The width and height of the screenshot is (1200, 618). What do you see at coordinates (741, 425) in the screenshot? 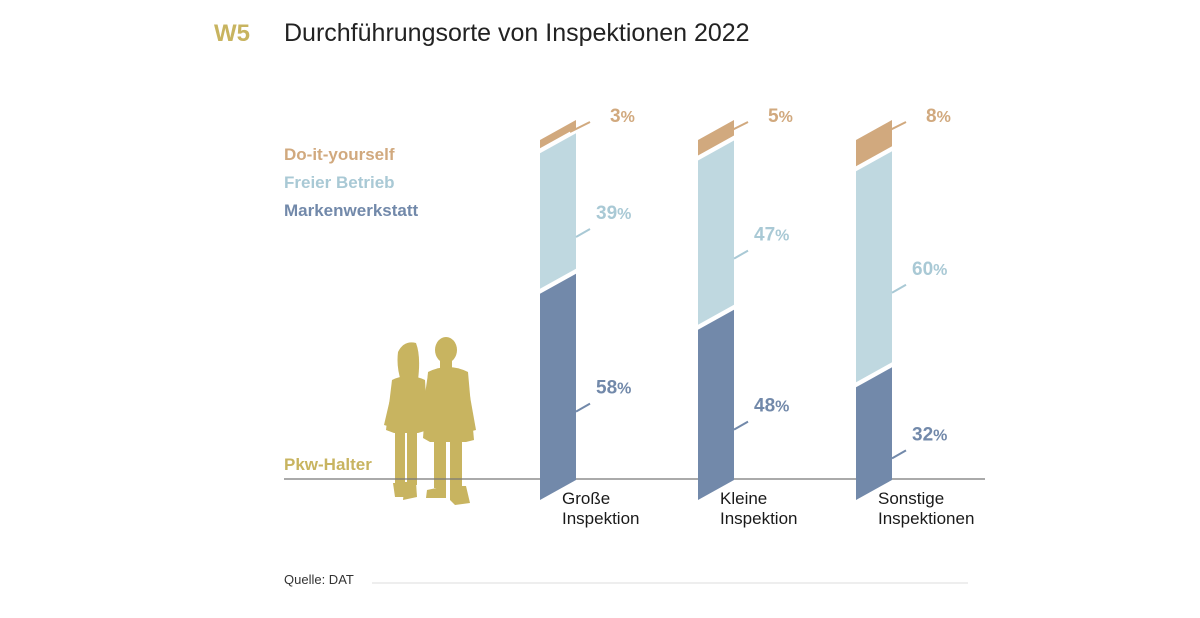
I see `connector-kleine-inspektion-markenwerkstatt` at bounding box center [741, 425].